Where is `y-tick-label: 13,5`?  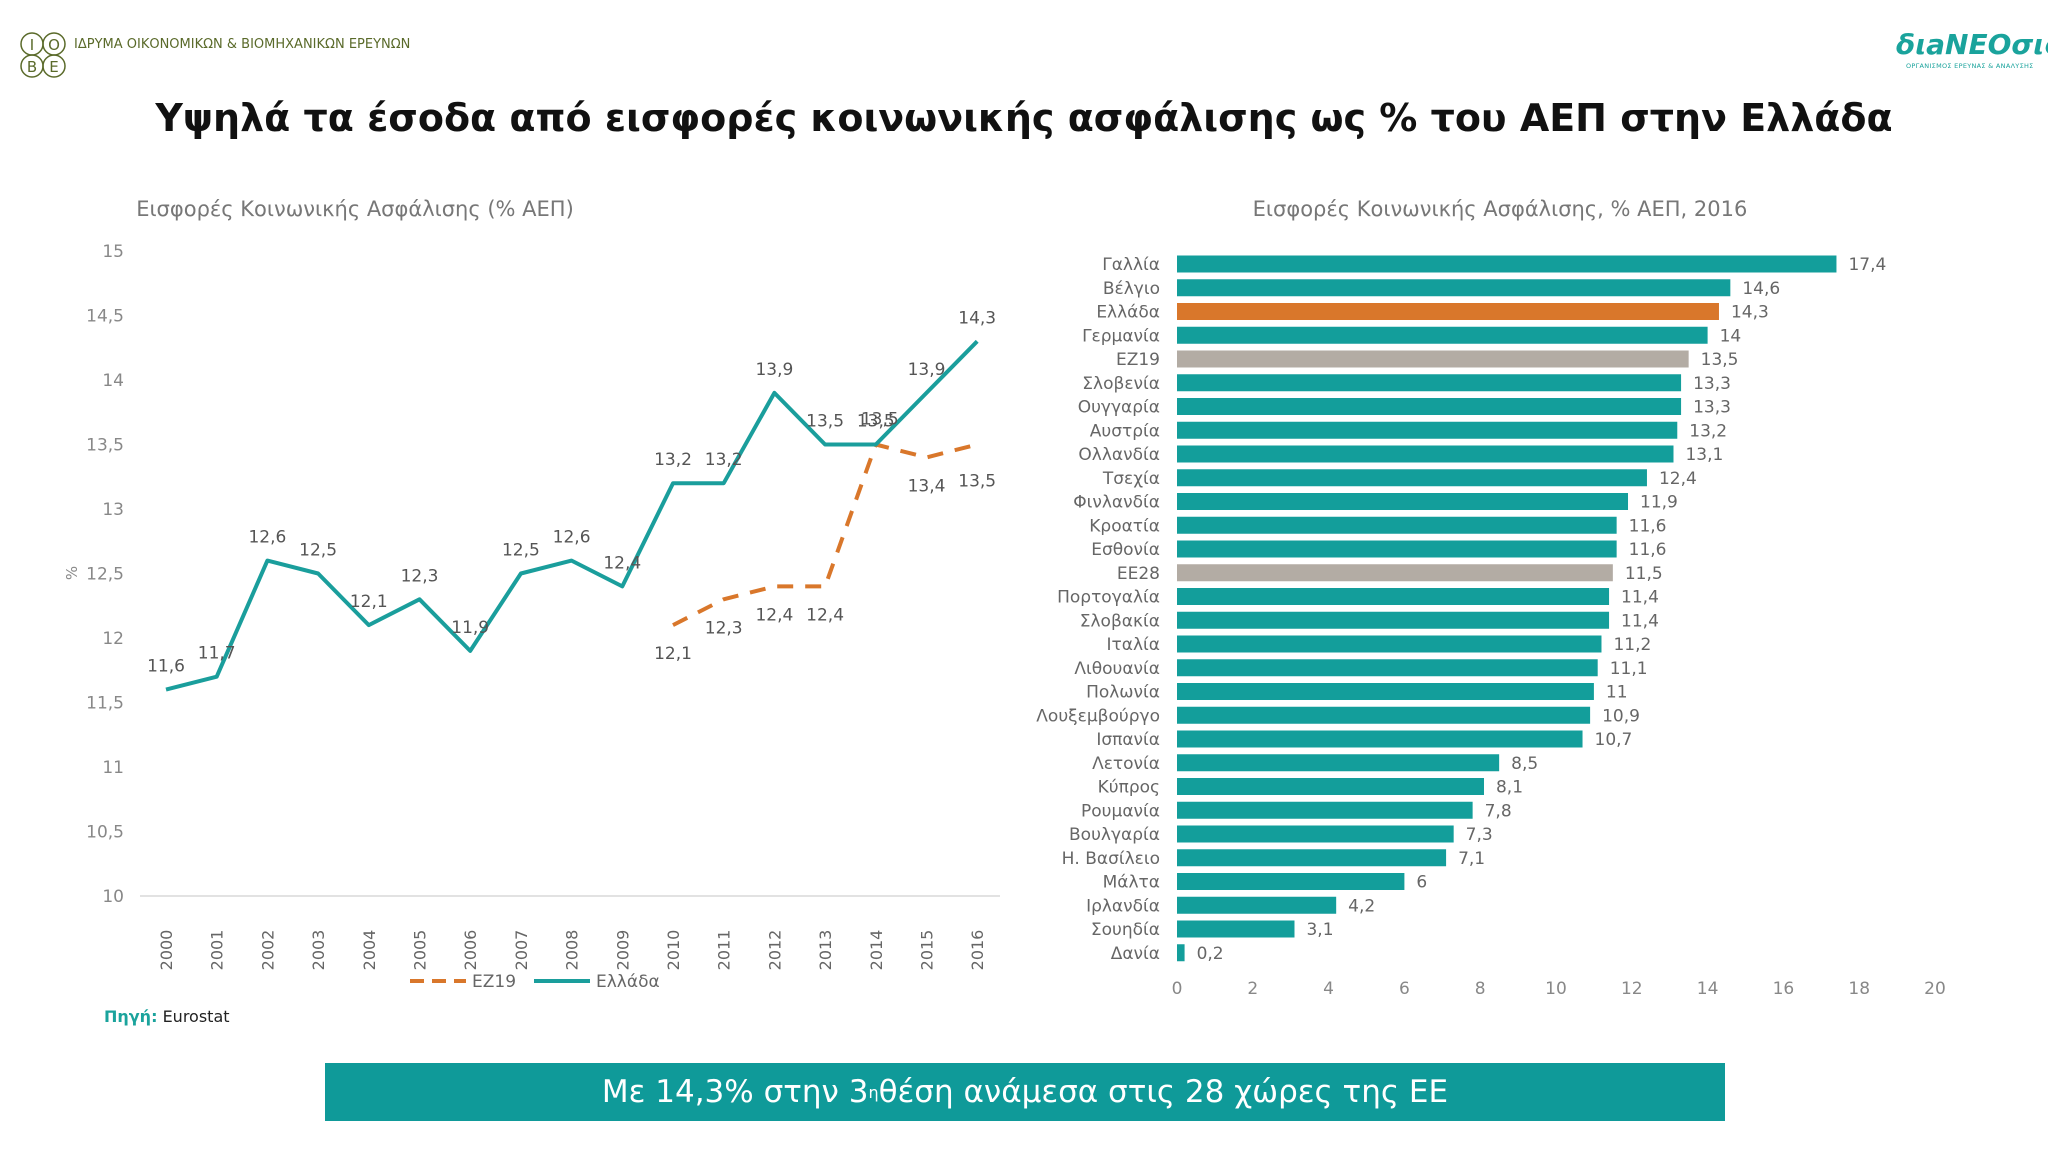
y-tick-label: 13,5 is located at coordinates (105, 446).